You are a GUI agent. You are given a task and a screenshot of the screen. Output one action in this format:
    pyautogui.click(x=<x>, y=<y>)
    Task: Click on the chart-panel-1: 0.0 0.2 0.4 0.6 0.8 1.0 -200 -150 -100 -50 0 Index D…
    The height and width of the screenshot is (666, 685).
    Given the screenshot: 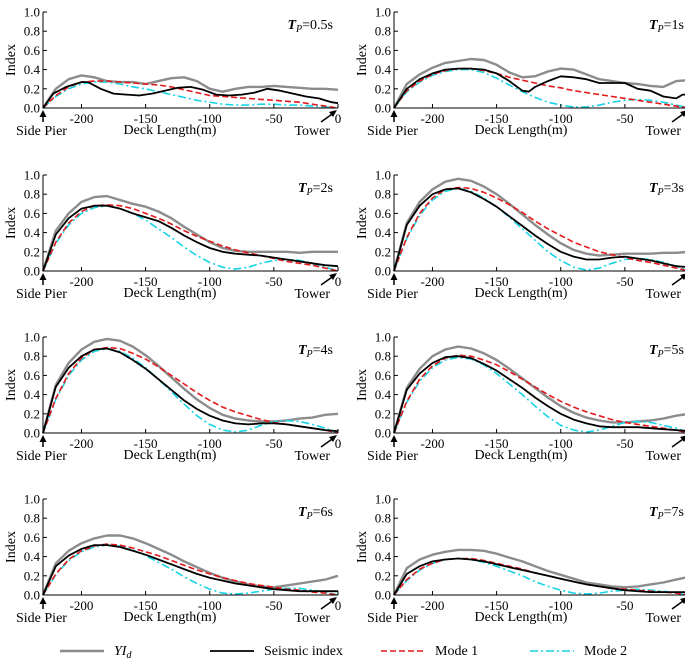 What is the action you would take?
    pyautogui.click(x=172, y=72)
    